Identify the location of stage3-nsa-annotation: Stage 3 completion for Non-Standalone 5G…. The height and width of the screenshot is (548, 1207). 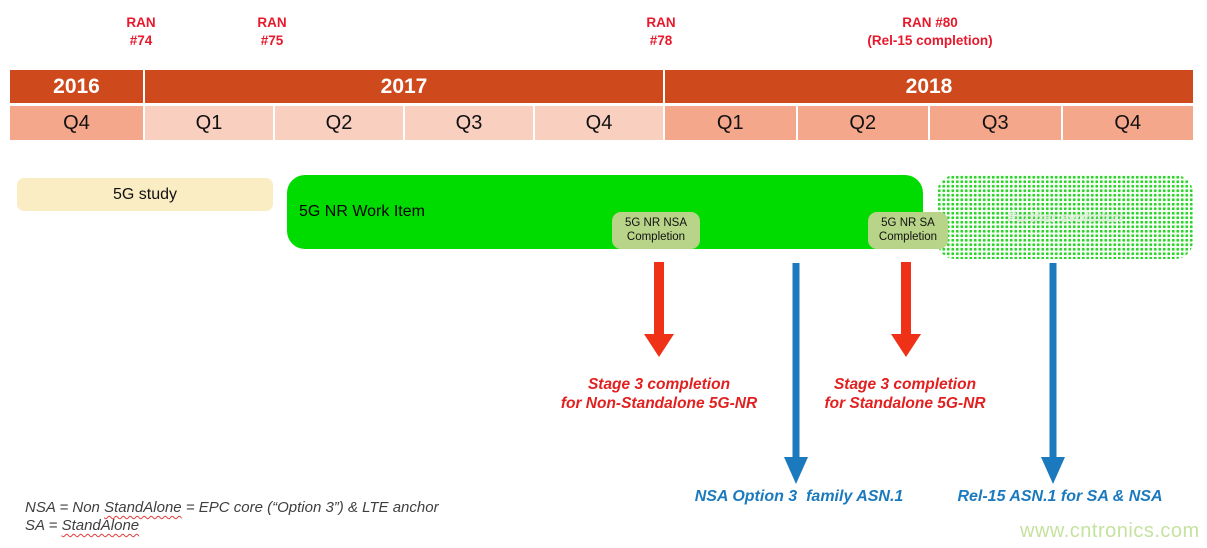
(659, 394).